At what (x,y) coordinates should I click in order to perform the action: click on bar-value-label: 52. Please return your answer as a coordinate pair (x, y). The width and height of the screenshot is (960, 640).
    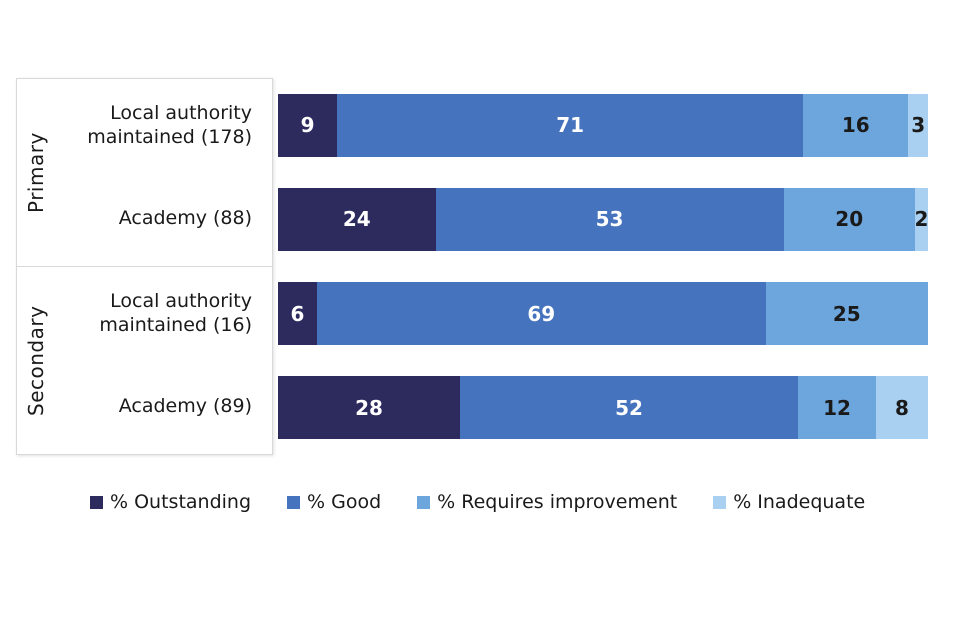
    Looking at the image, I should click on (629, 407).